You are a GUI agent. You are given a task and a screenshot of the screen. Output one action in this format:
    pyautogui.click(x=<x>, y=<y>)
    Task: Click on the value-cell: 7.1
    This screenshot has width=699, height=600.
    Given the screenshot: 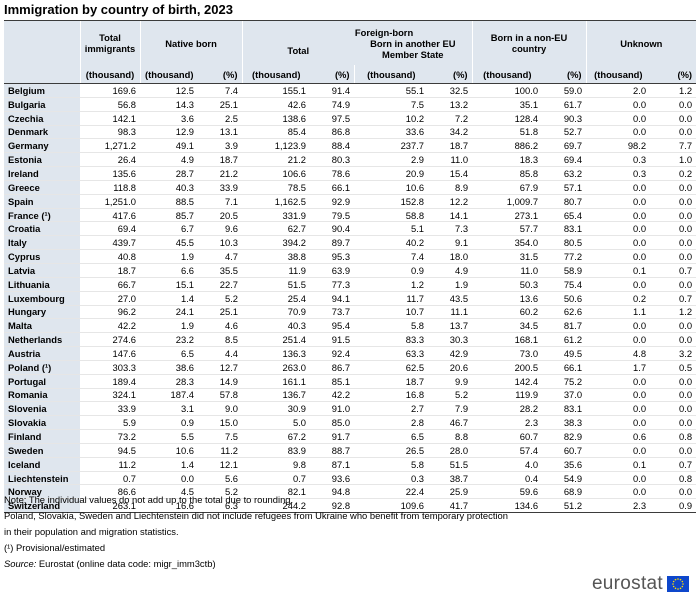 What is the action you would take?
    pyautogui.click(x=220, y=201)
    